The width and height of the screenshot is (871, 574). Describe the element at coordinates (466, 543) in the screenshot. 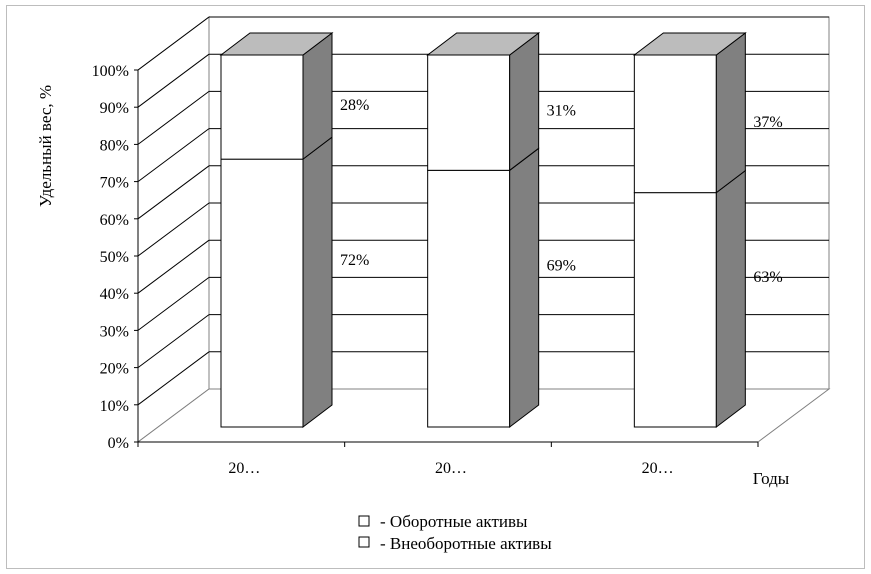

I see `legend-label-noncurrent-assets: - Внеоборотные активы` at that location.